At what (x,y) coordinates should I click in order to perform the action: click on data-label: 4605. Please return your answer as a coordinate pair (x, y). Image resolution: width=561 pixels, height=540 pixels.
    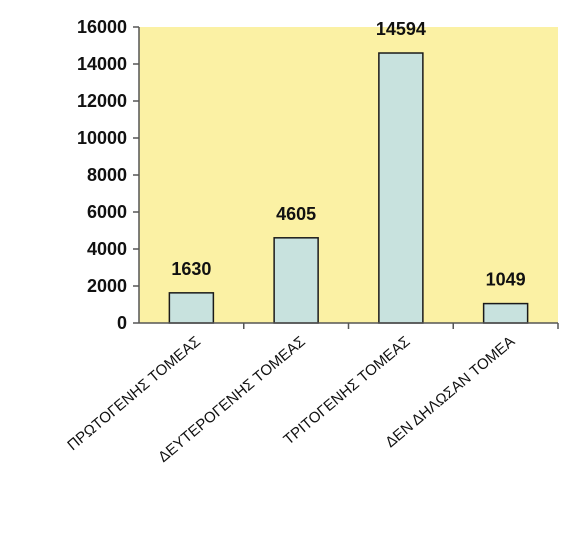
    Looking at the image, I should click on (296, 214).